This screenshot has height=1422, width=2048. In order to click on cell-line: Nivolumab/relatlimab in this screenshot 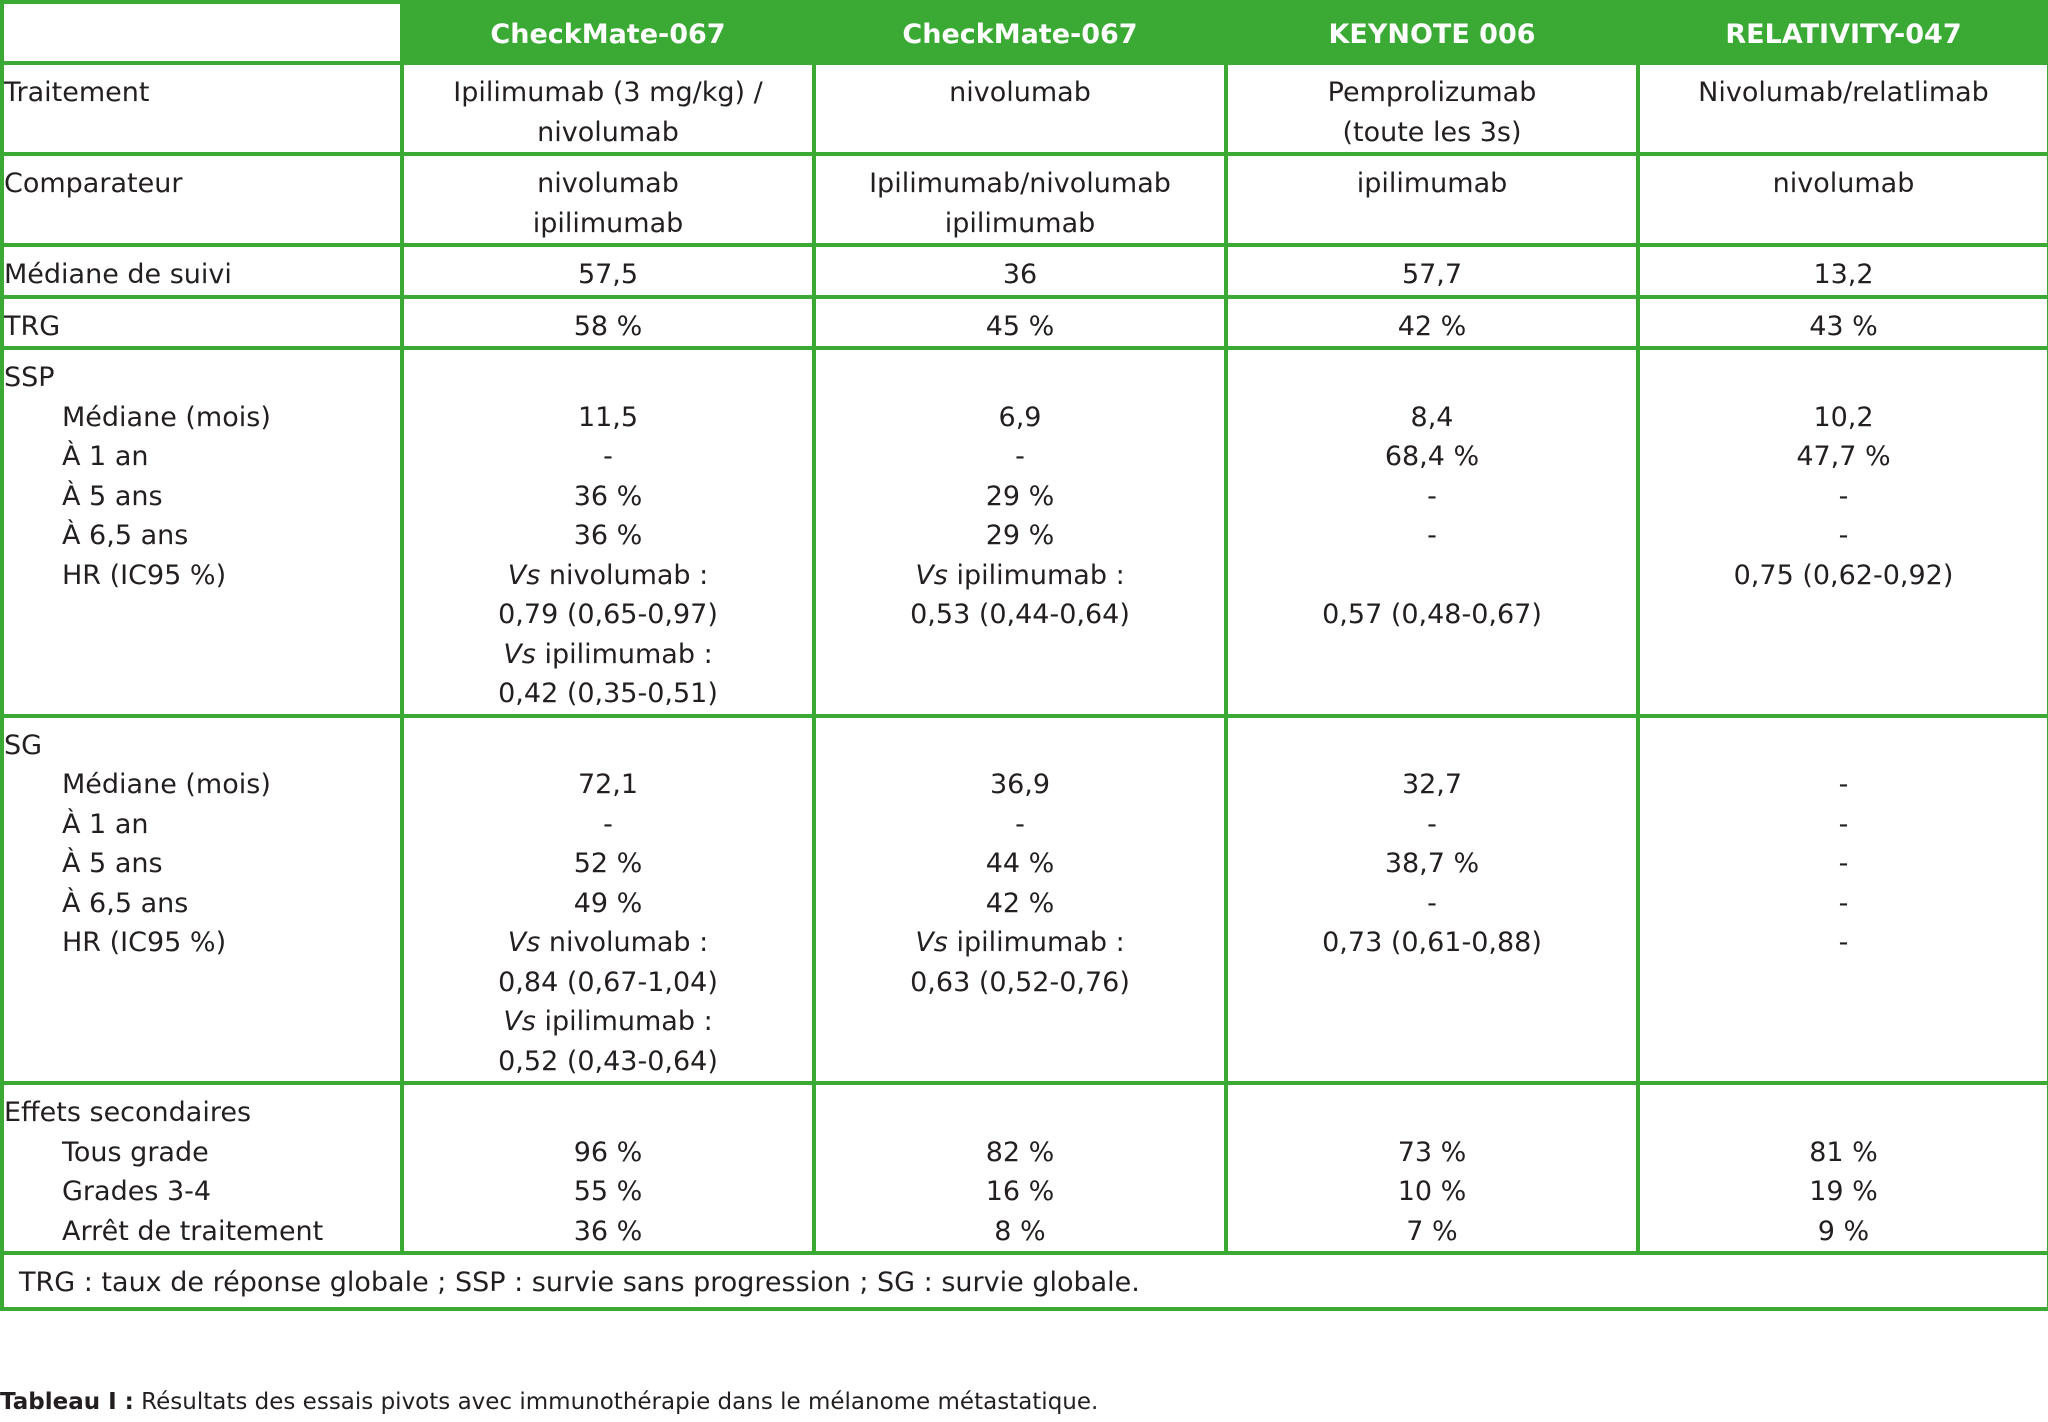, I will do `click(1843, 92)`.